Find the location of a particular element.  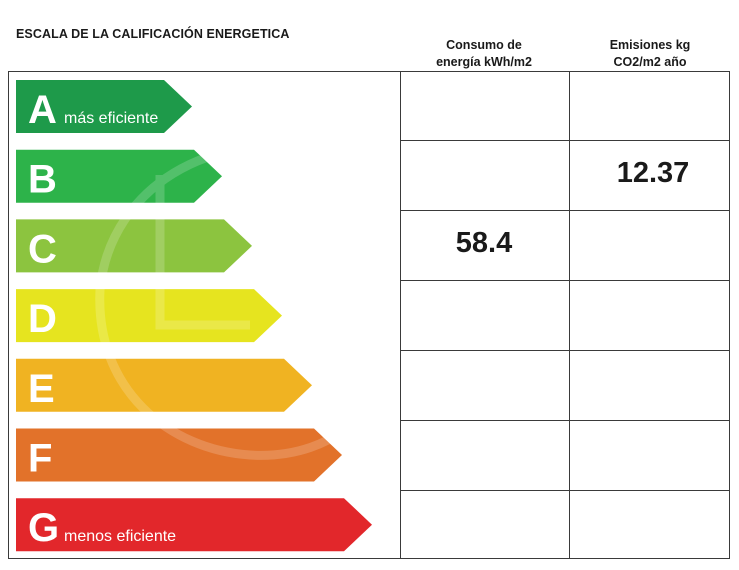

rating-letter: E is located at coordinates (41, 389).